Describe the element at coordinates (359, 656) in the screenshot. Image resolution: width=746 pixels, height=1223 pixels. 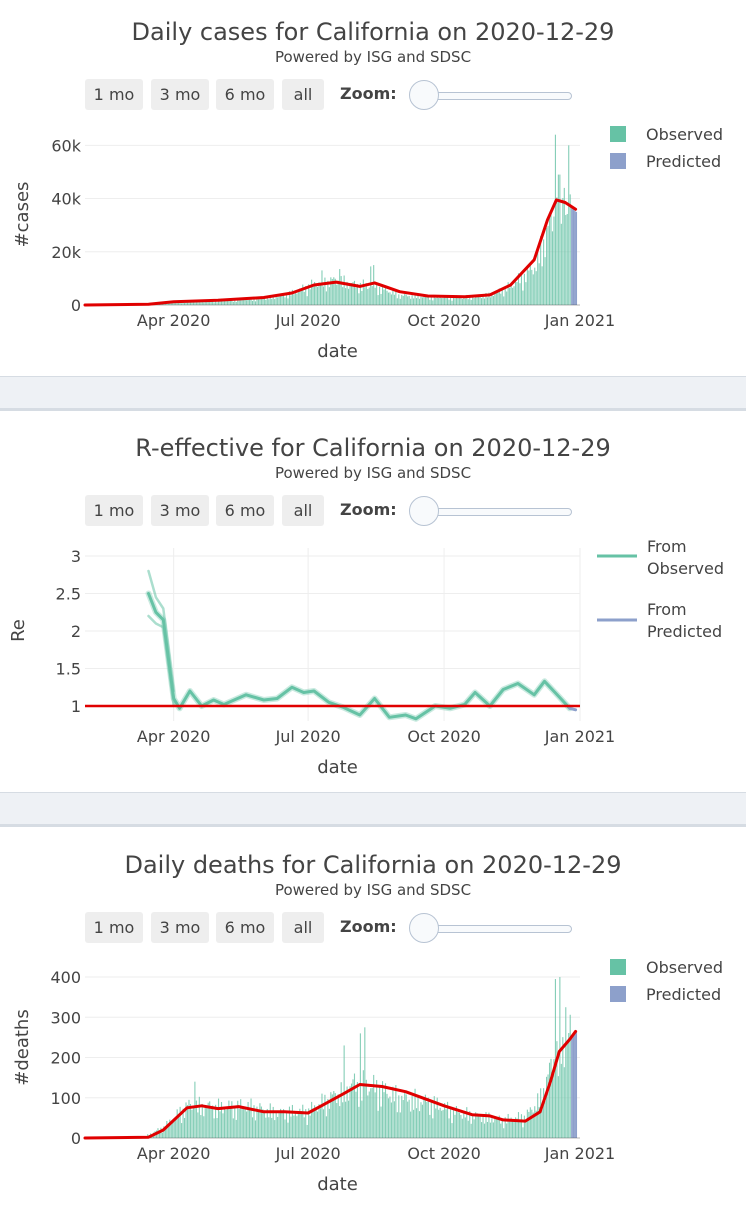
I see `observed-line` at that location.